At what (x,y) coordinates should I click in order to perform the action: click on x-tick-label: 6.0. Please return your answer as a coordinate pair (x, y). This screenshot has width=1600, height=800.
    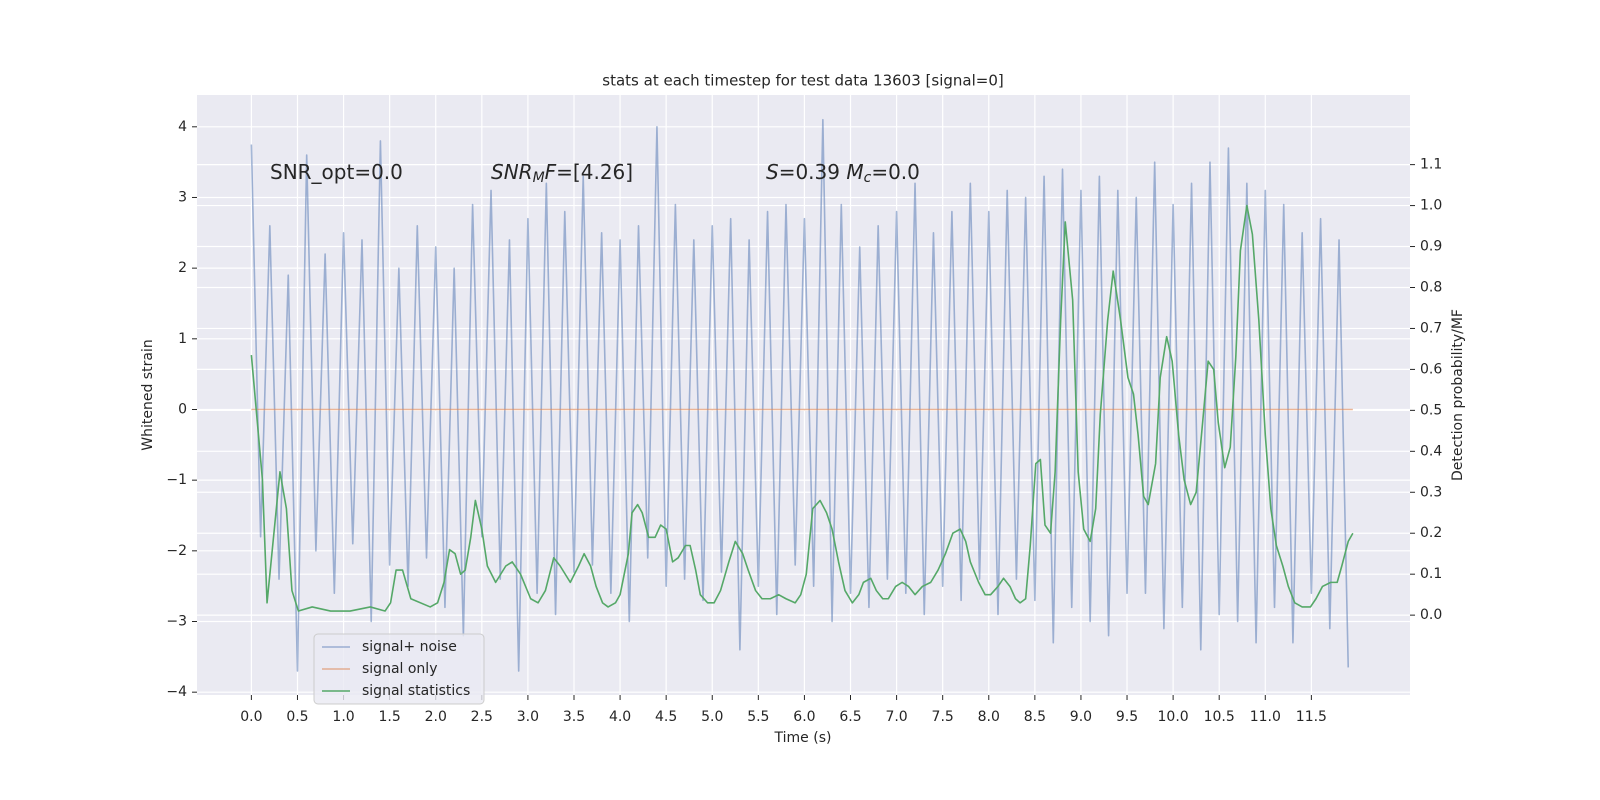
    Looking at the image, I should click on (804, 717).